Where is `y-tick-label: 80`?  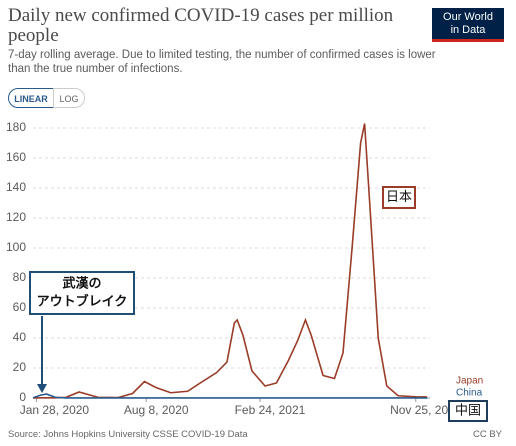
y-tick-label: 80 is located at coordinates (20, 277).